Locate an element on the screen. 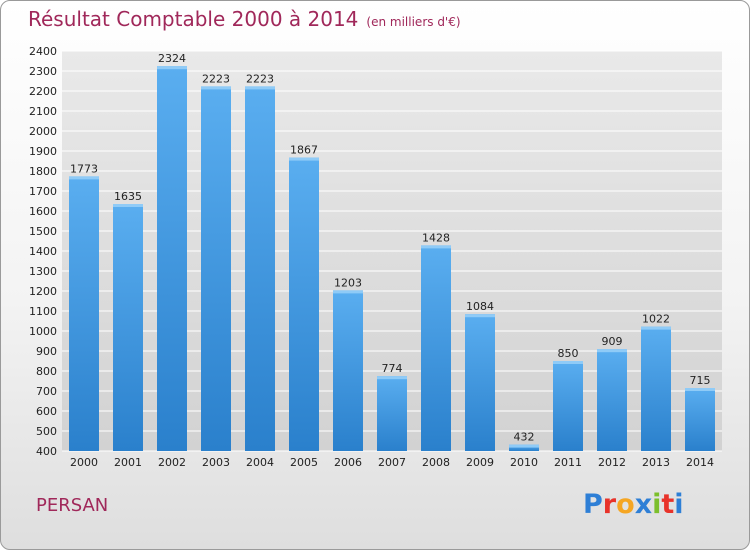  y-tick-label: 900 is located at coordinates (46, 351).